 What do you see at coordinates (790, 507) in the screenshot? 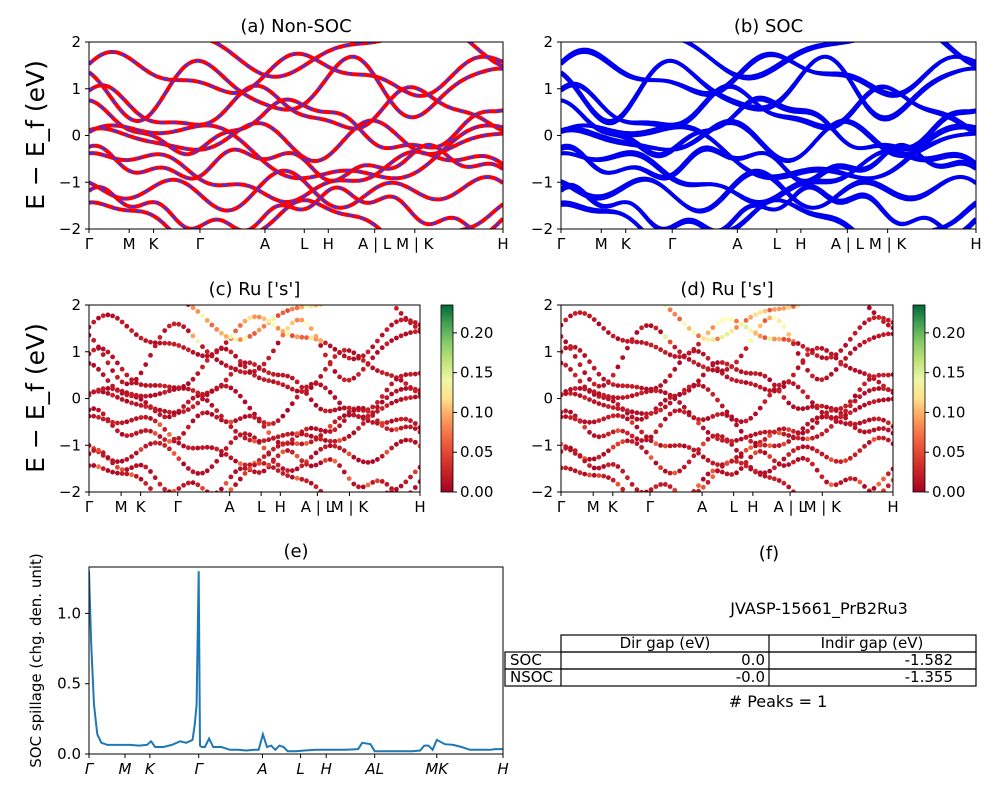
I see `x-tick-label: A | L` at bounding box center [790, 507].